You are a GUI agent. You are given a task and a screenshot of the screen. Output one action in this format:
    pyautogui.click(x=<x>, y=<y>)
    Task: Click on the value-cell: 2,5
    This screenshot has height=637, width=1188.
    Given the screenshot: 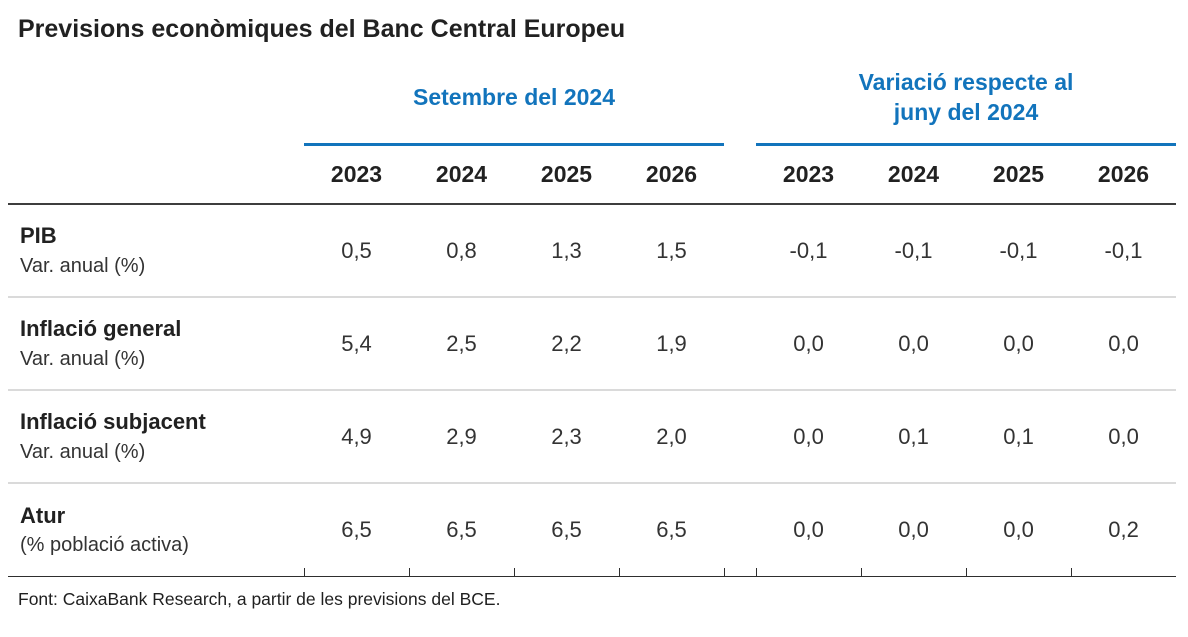 What is the action you would take?
    pyautogui.click(x=461, y=344)
    